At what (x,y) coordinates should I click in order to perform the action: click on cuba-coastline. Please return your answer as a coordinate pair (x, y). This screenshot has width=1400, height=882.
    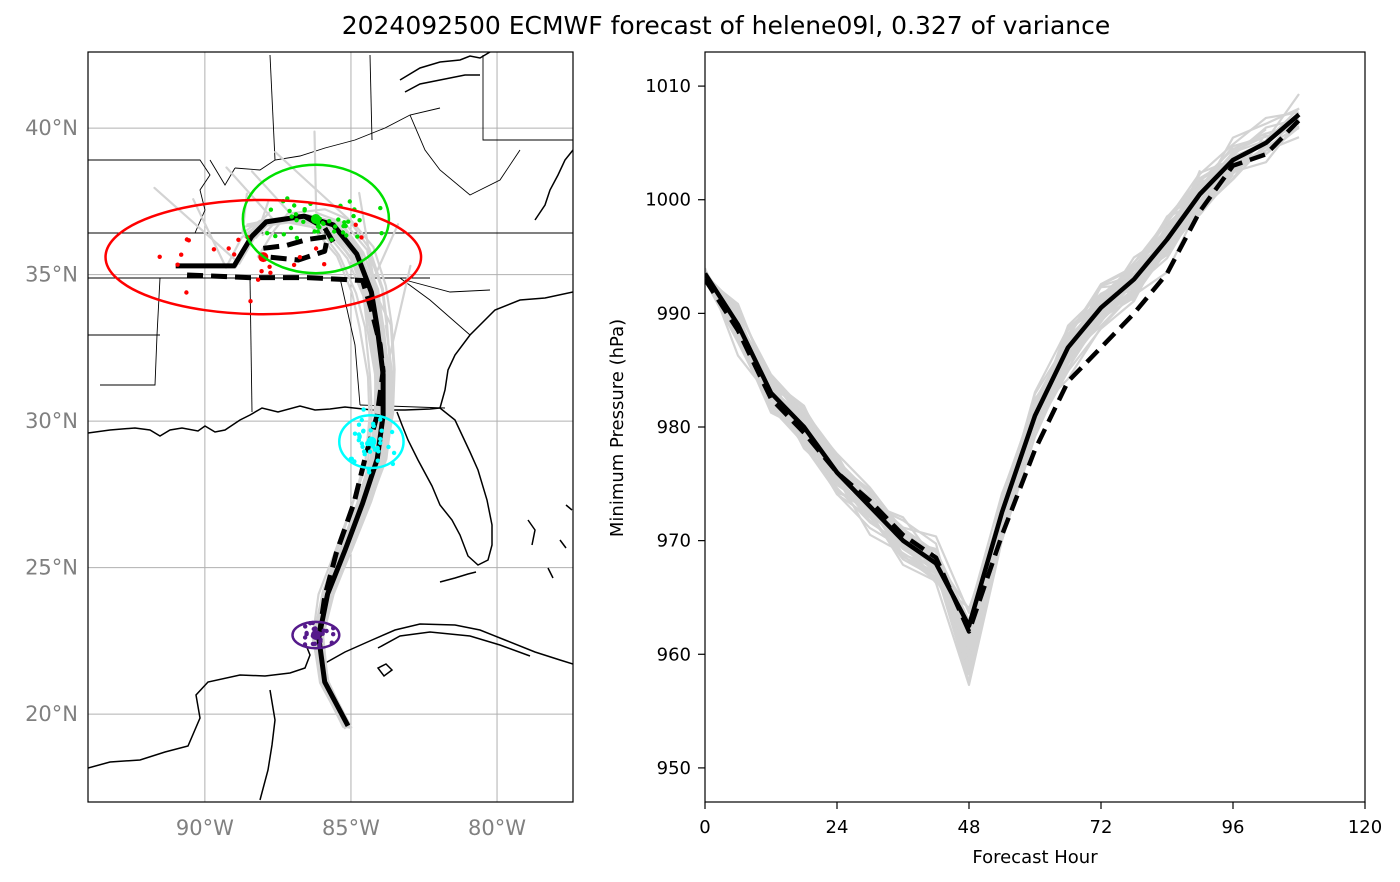
    Looking at the image, I should click on (446, 645).